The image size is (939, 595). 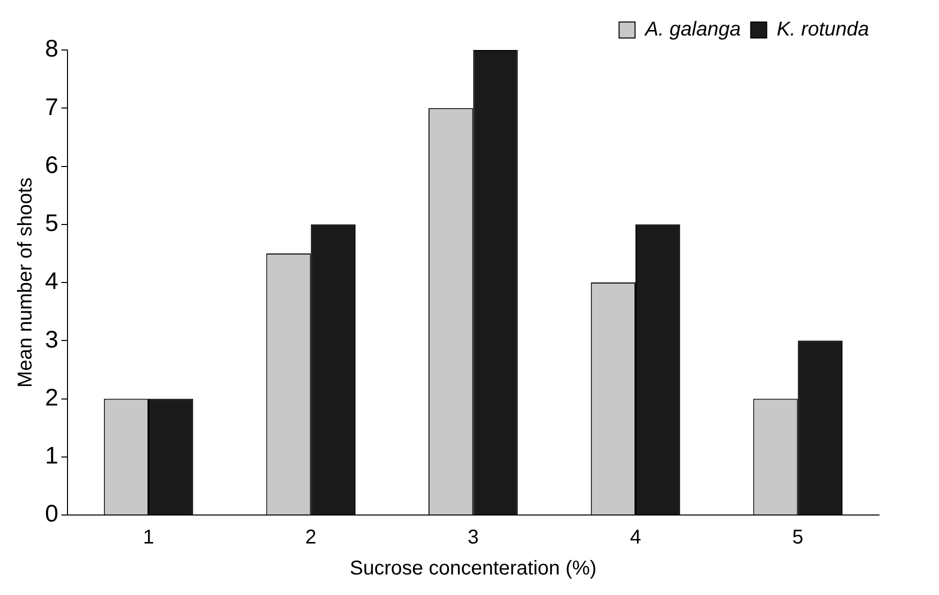 What do you see at coordinates (51, 340) in the screenshot?
I see `y-tick-label: 3` at bounding box center [51, 340].